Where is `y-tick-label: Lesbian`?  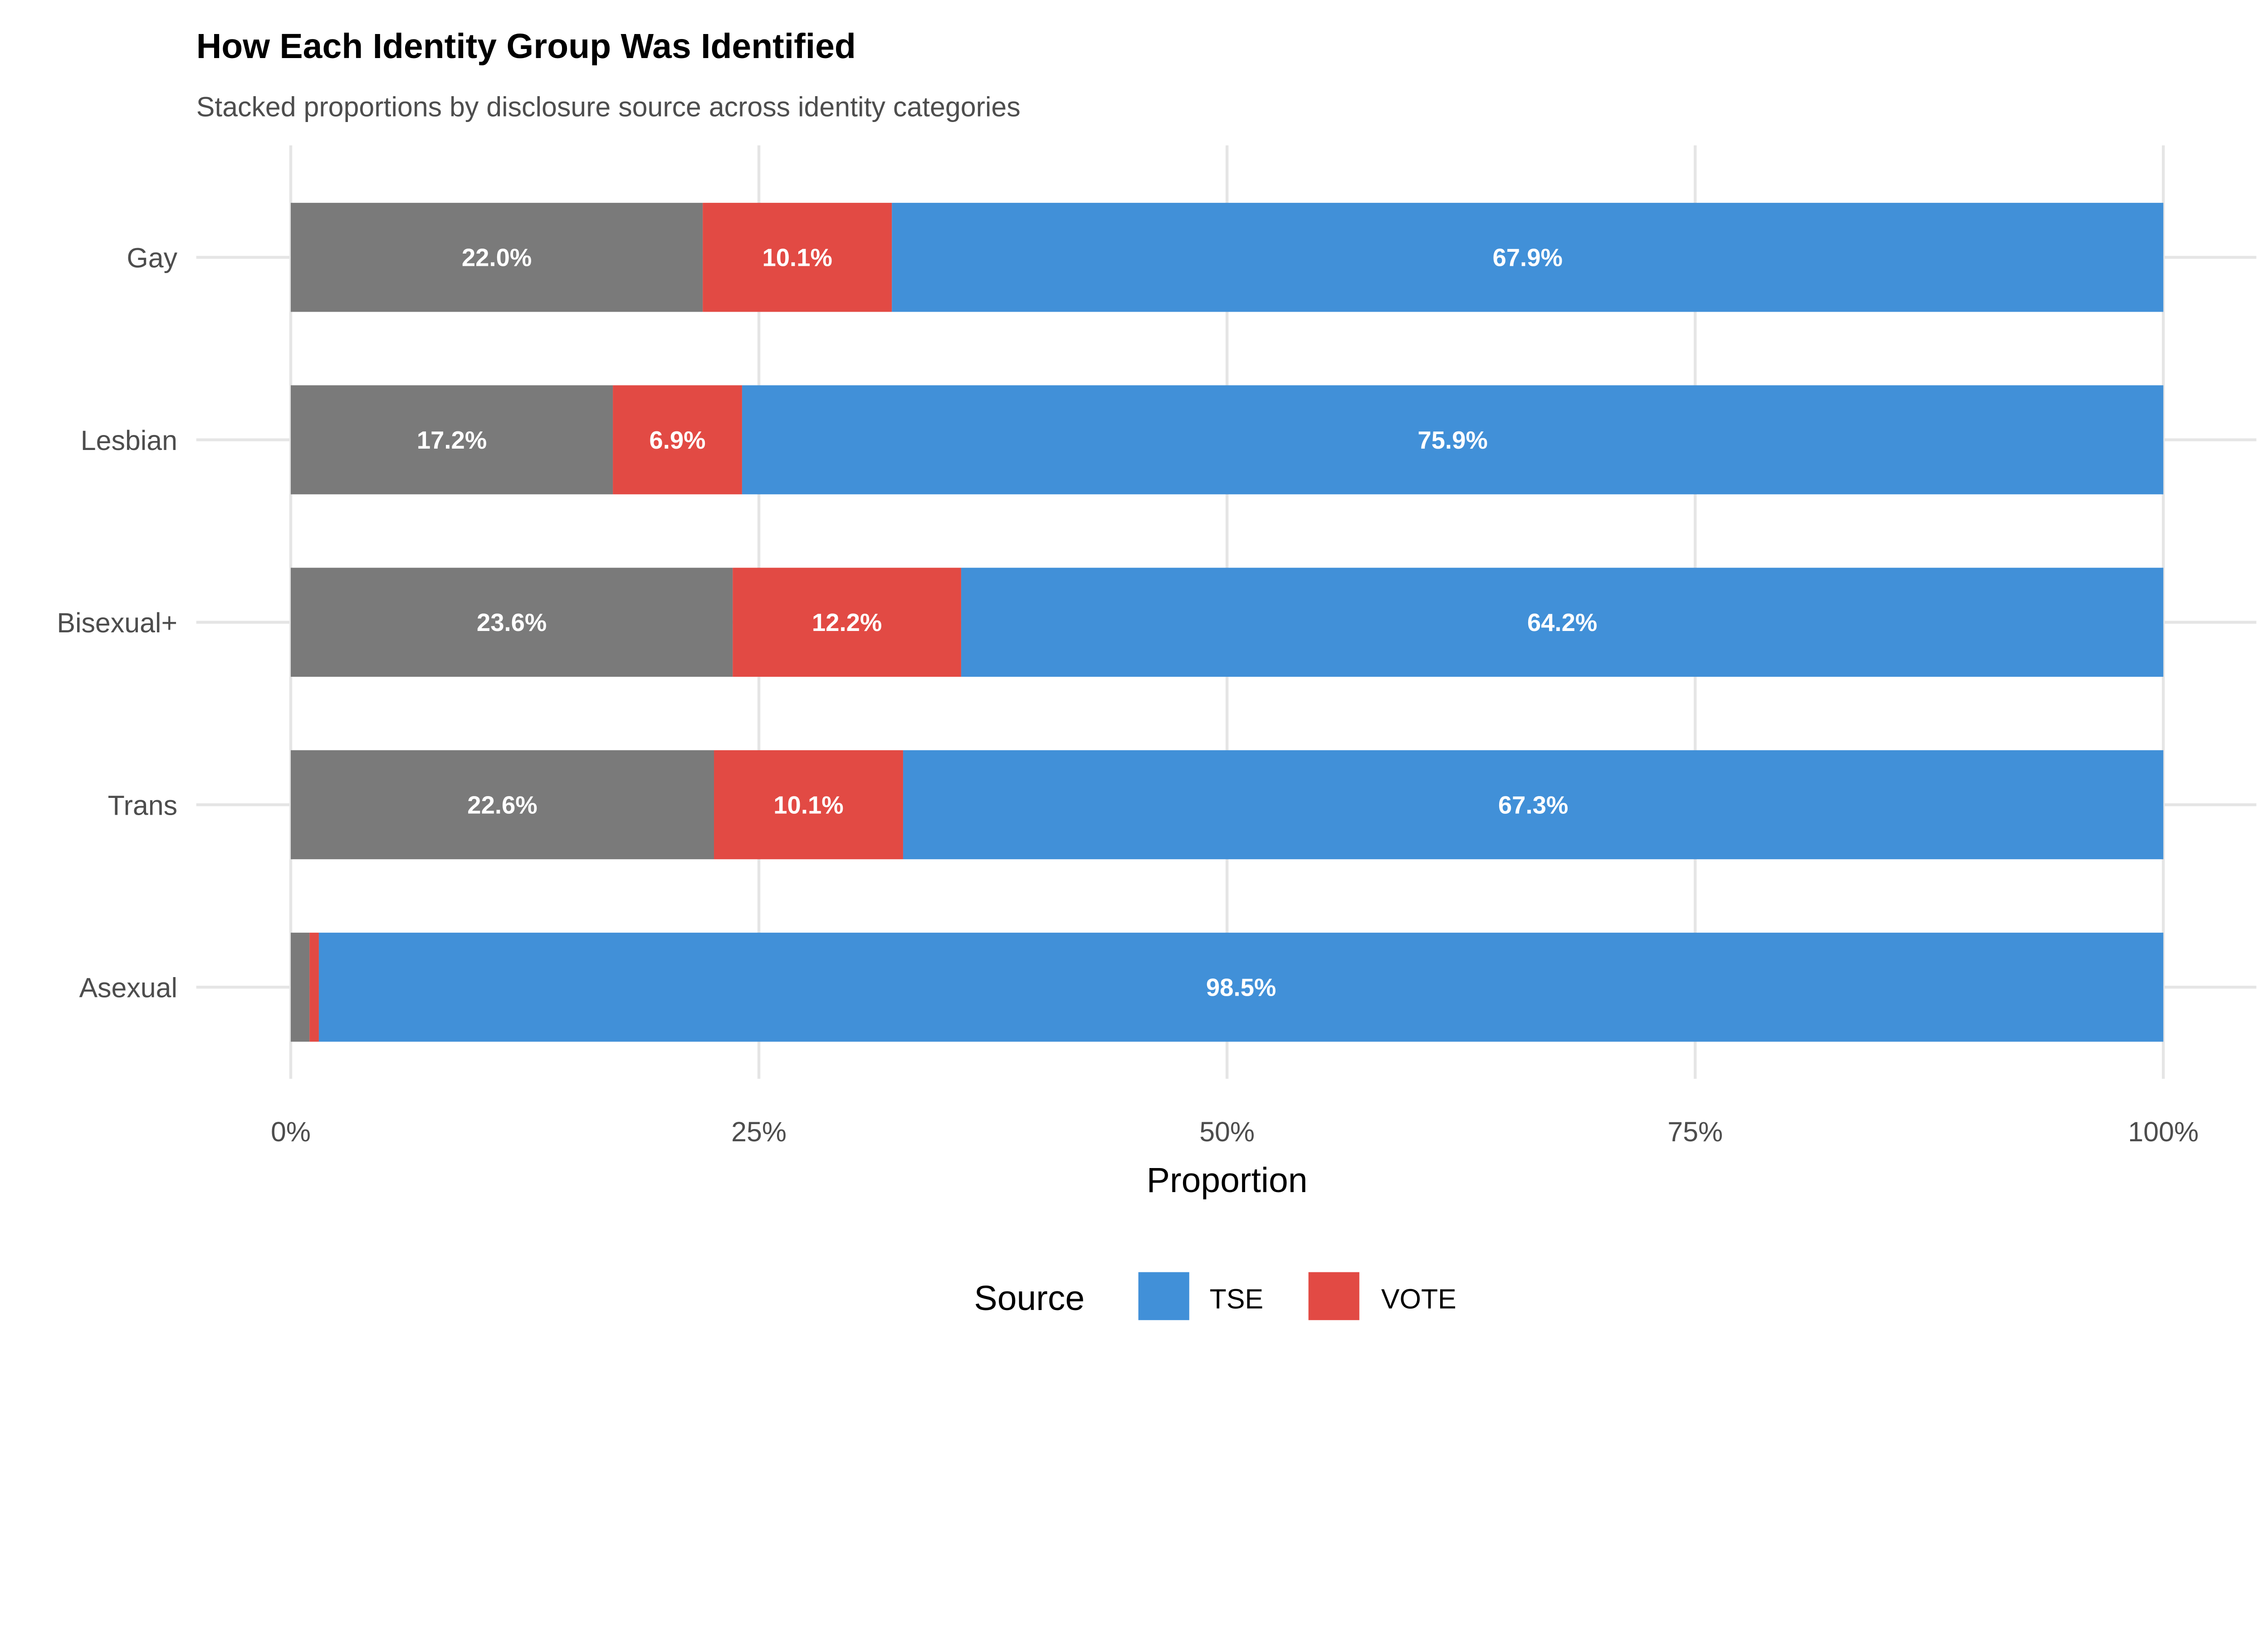
y-tick-label: Lesbian is located at coordinates (129, 440).